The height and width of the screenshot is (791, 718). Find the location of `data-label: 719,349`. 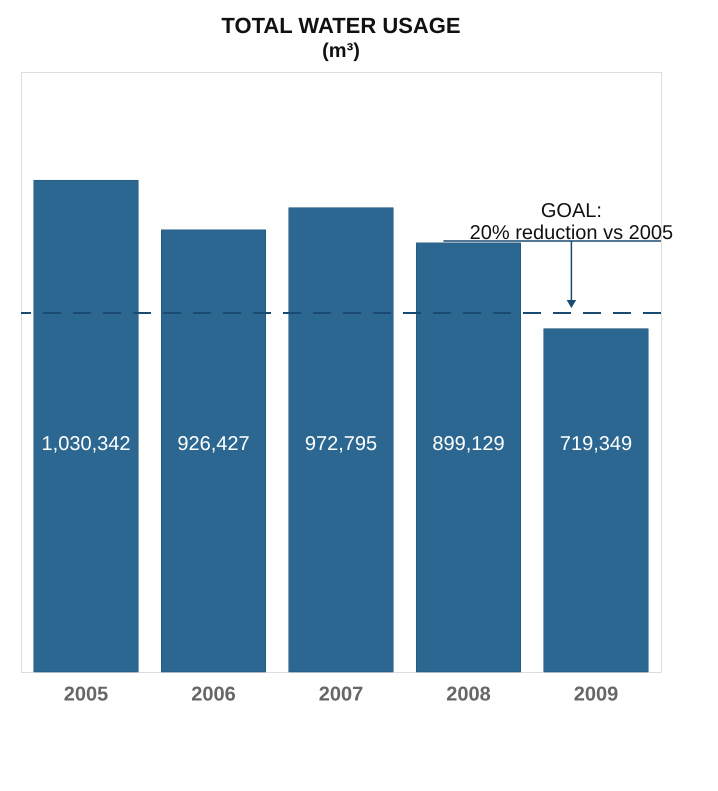

data-label: 719,349 is located at coordinates (596, 444).